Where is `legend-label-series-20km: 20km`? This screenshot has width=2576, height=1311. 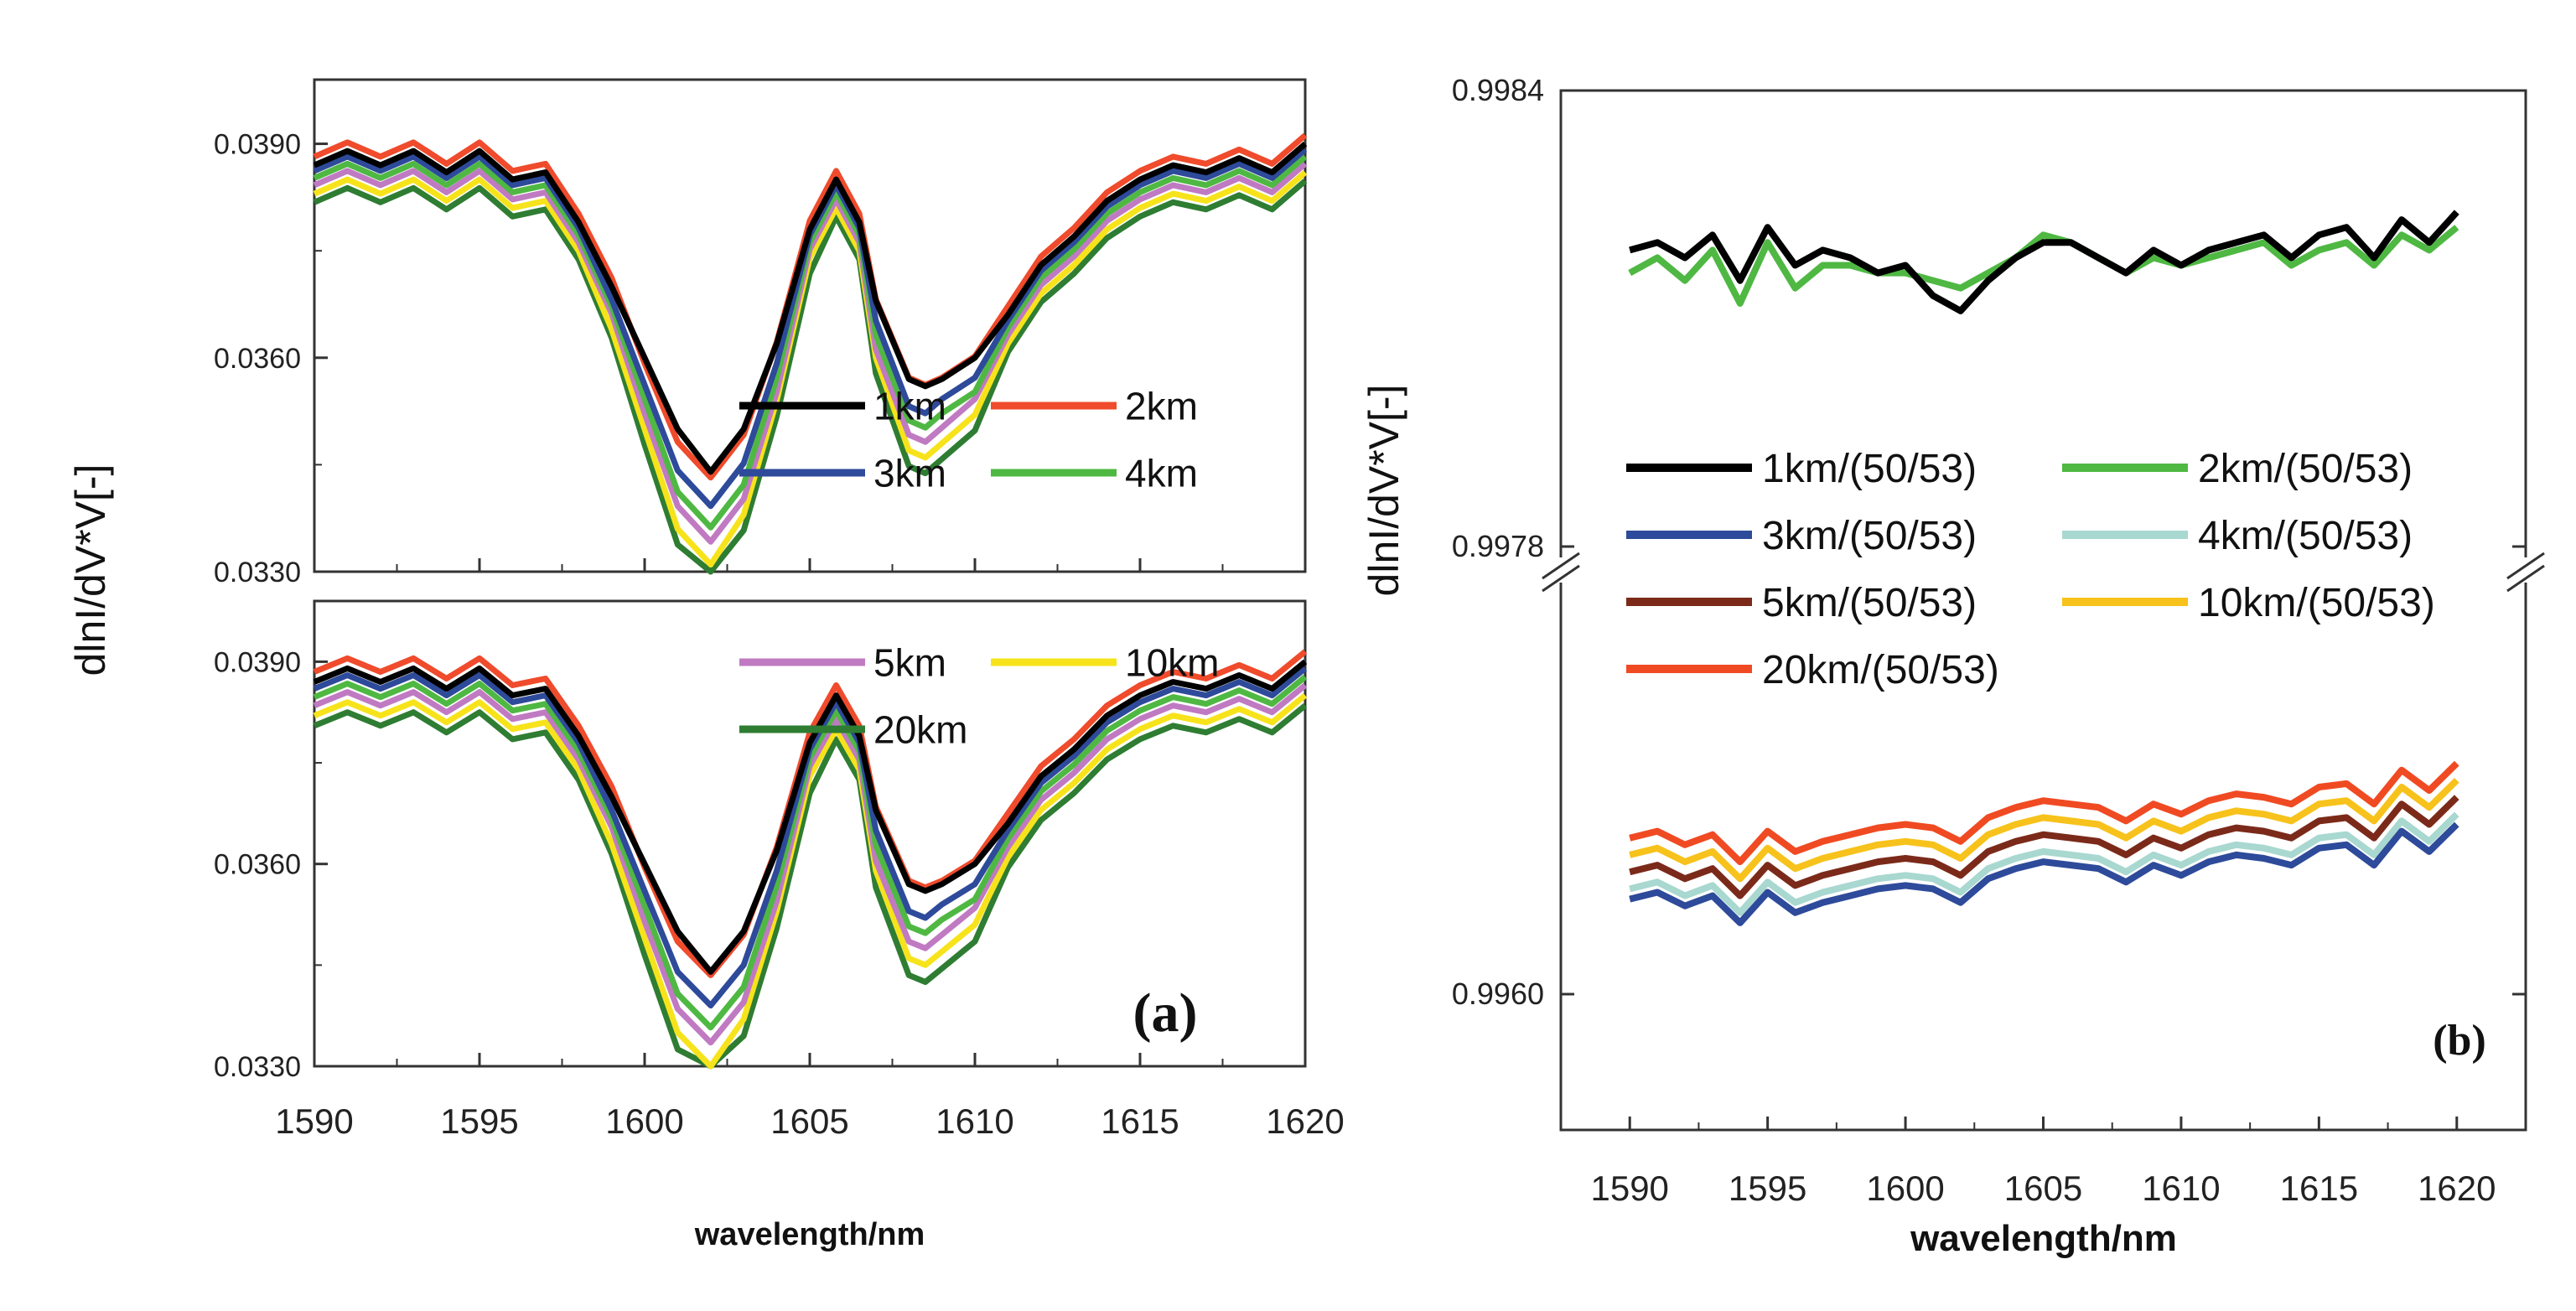 legend-label-series-20km: 20km is located at coordinates (920, 730).